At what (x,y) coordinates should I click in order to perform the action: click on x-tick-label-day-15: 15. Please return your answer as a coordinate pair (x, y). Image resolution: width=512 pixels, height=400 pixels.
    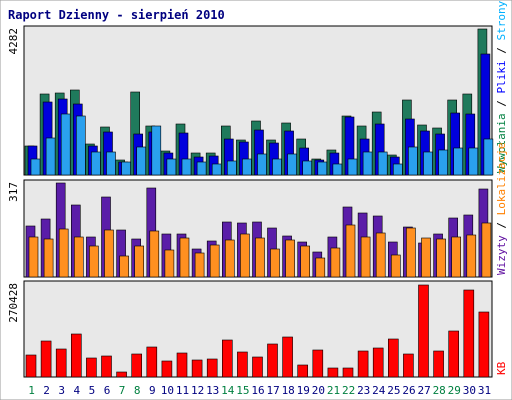
    Looking at the image, I should click on (242, 390).